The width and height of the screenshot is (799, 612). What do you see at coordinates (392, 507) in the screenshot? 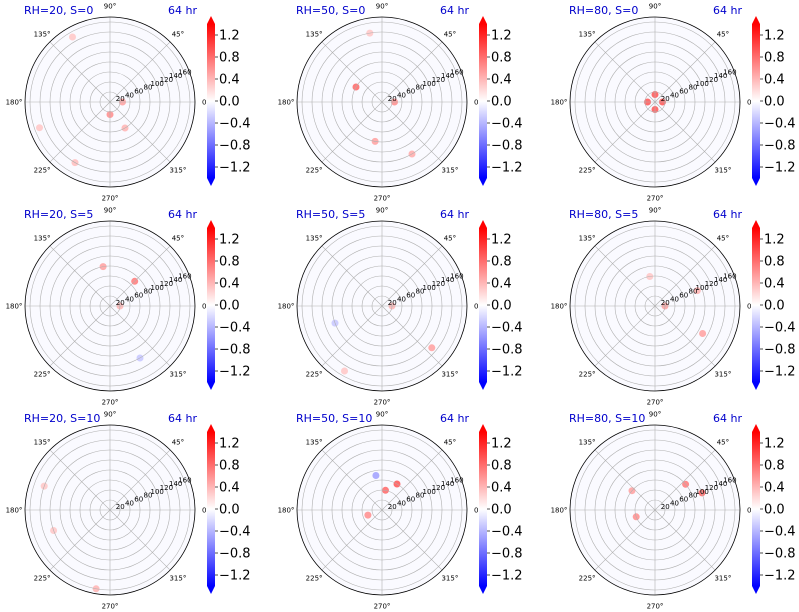
I see `r-tick-label: 20` at bounding box center [392, 507].